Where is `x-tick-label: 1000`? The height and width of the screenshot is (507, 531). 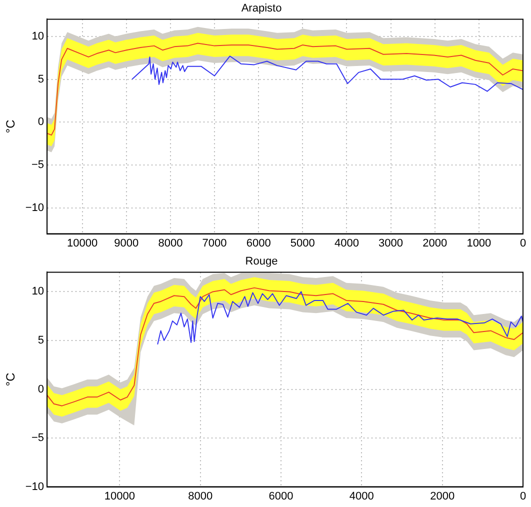
x-tick-label: 1000 is located at coordinates (479, 243).